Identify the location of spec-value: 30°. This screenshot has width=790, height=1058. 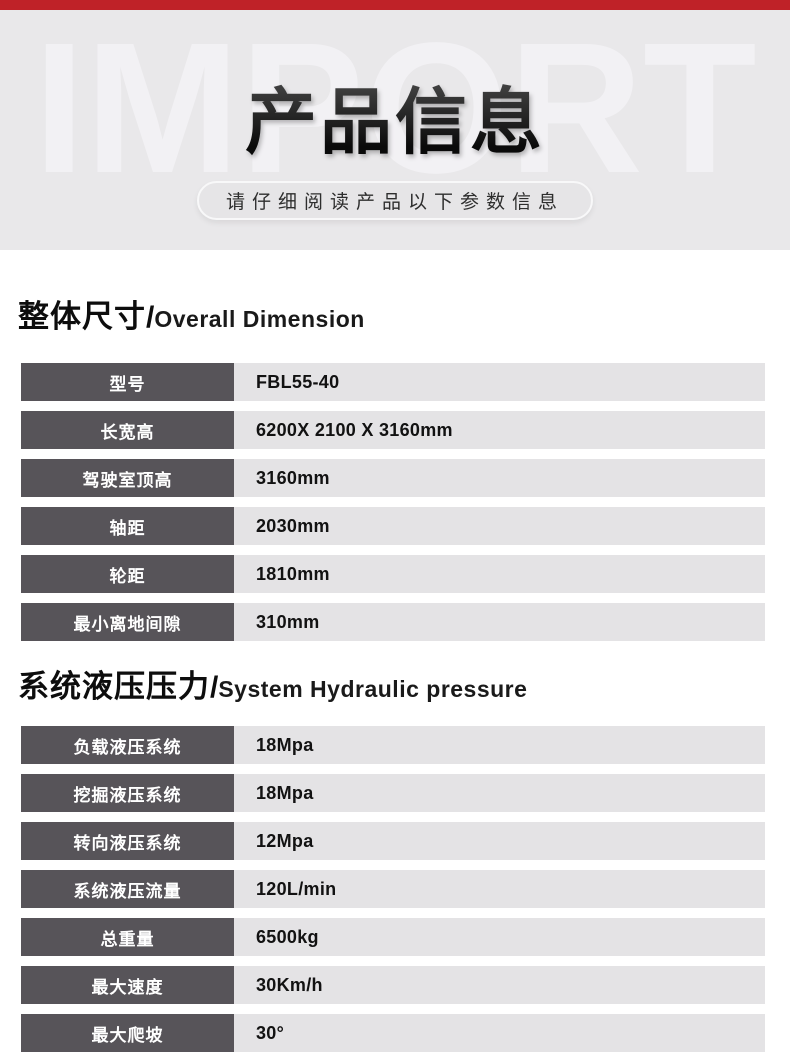
(499, 1033).